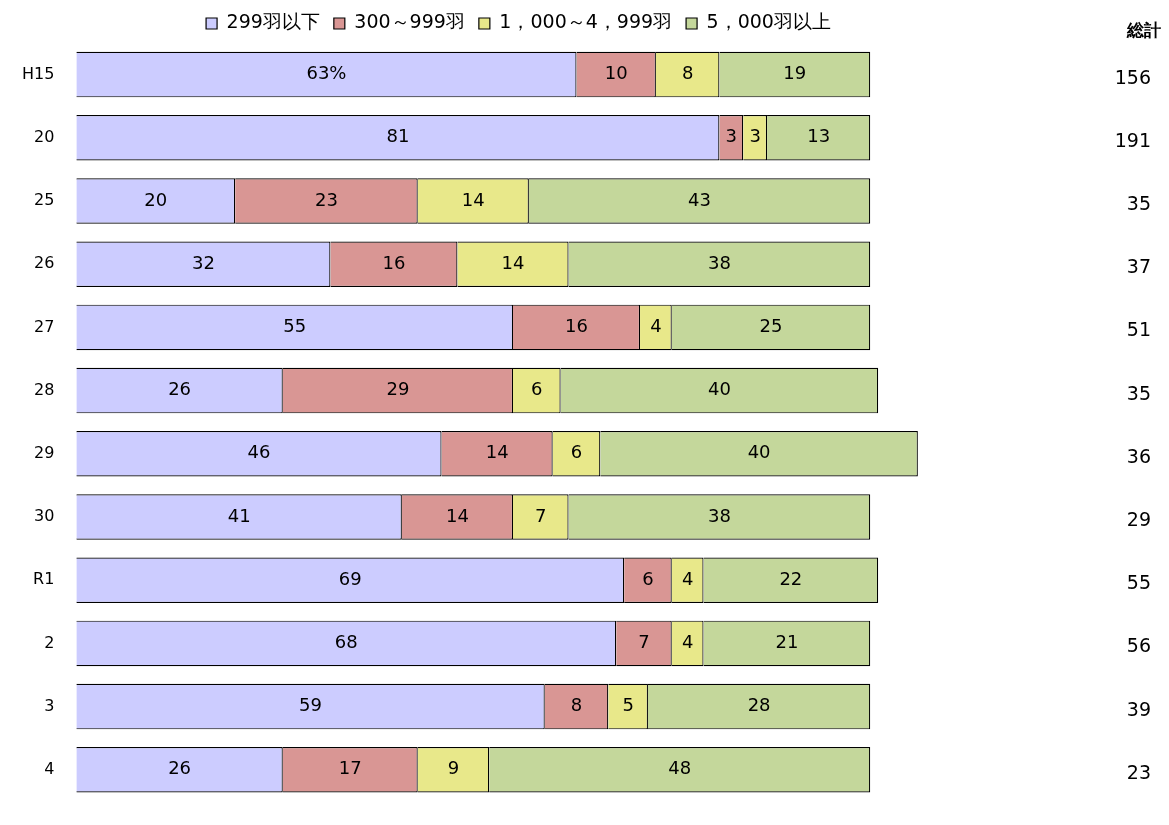 The image size is (1169, 825). Describe the element at coordinates (295, 326) in the screenshot. I see `data-label: 55` at that location.